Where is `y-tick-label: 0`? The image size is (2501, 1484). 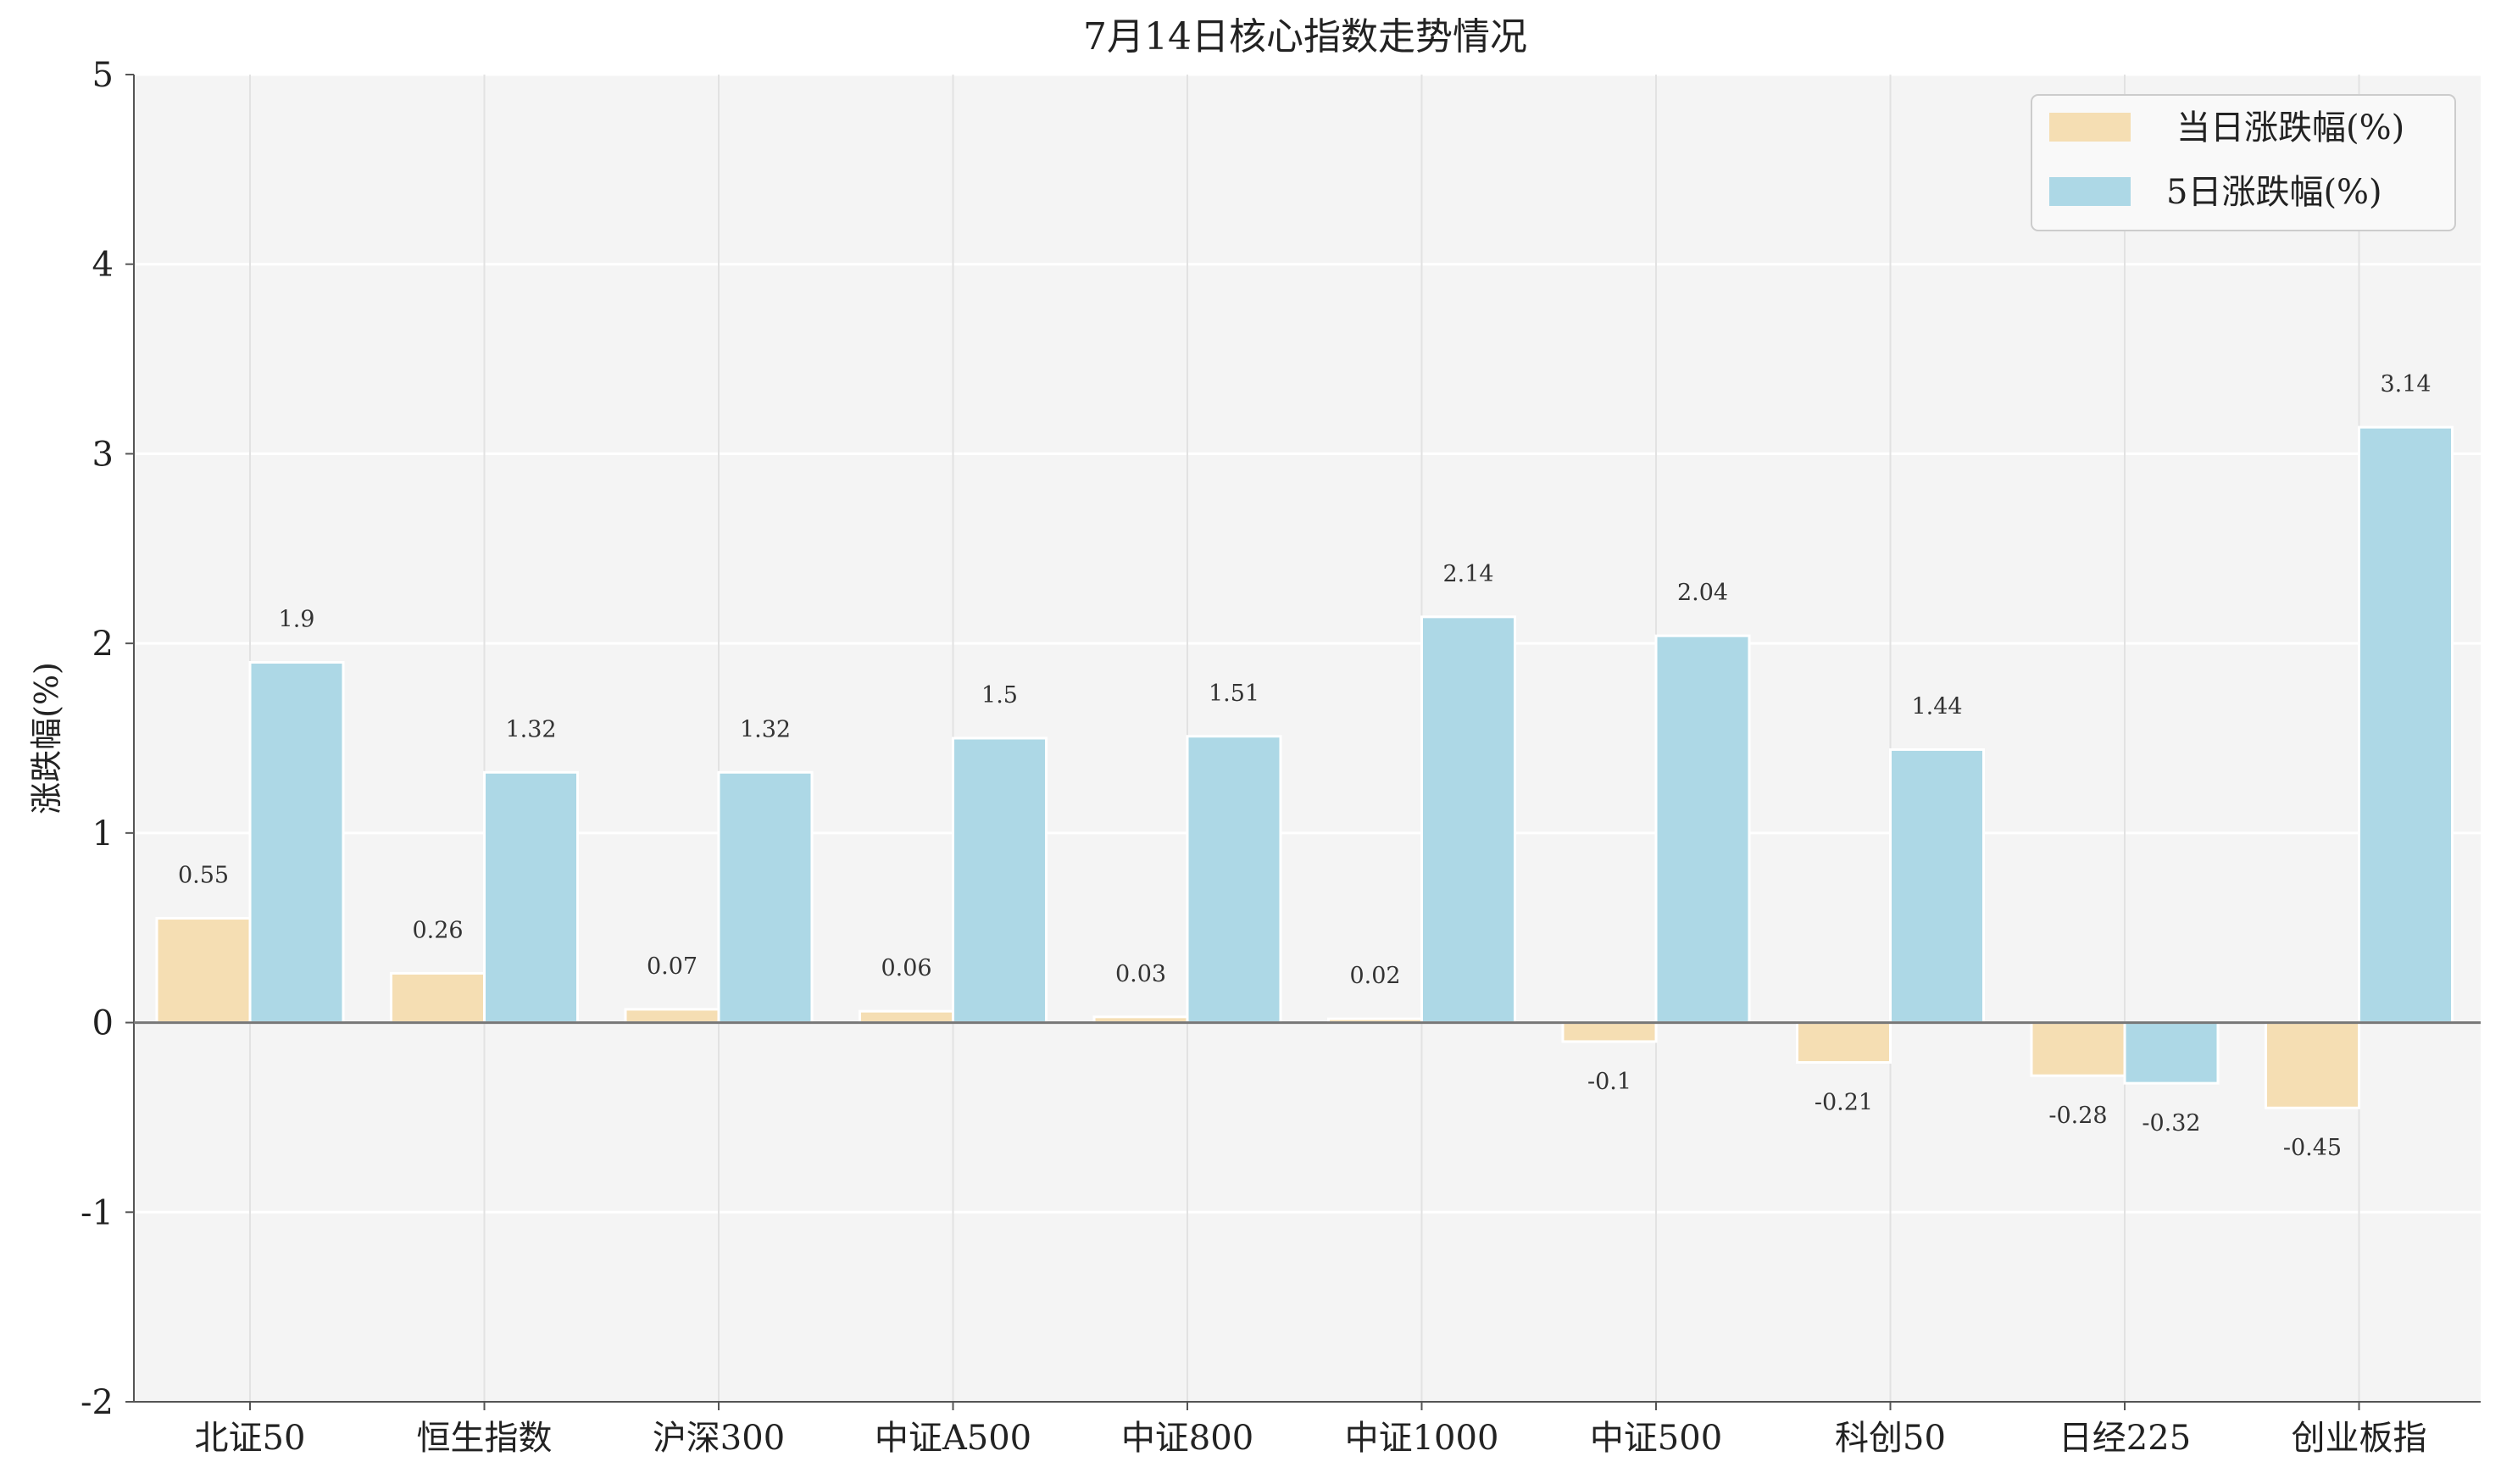
y-tick-label: 0 is located at coordinates (103, 1024).